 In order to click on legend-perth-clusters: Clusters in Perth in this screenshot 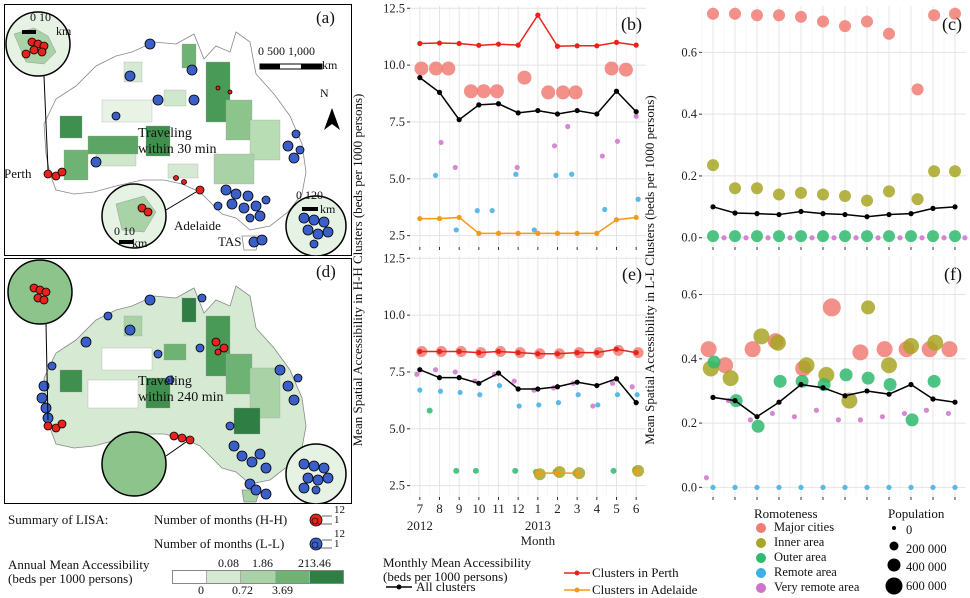, I will do `click(635, 572)`.